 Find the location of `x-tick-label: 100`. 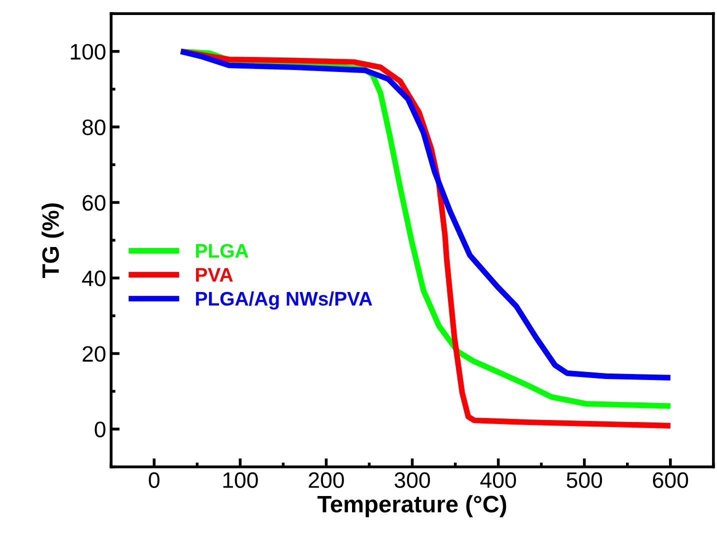

x-tick-label: 100 is located at coordinates (240, 480).